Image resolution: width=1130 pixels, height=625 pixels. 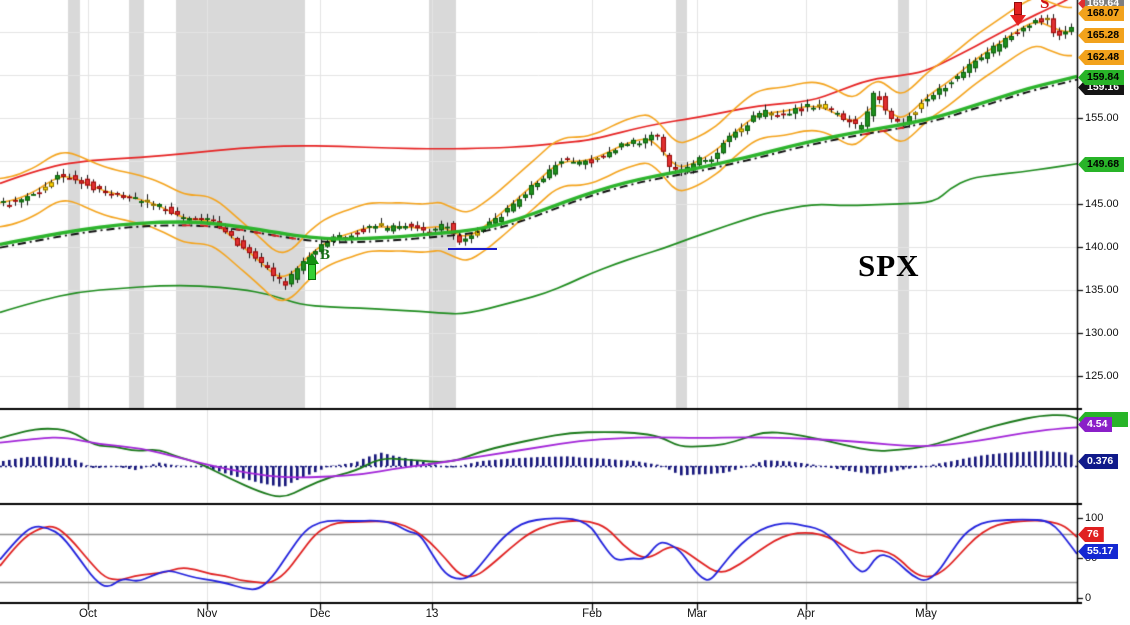 I want to click on price-value-flag: 4.54, so click(x=1095, y=424).